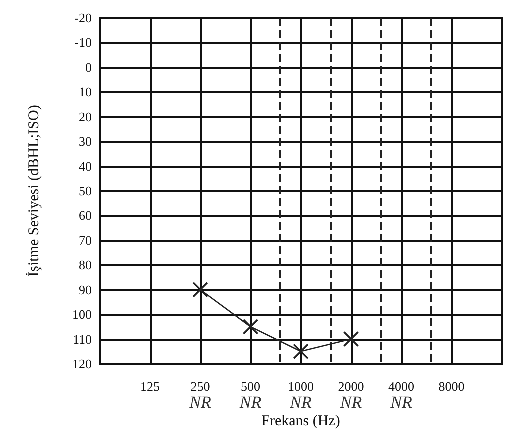 The image size is (510, 444). I want to click on x-axis-title: Frekans (Hz), so click(301, 422).